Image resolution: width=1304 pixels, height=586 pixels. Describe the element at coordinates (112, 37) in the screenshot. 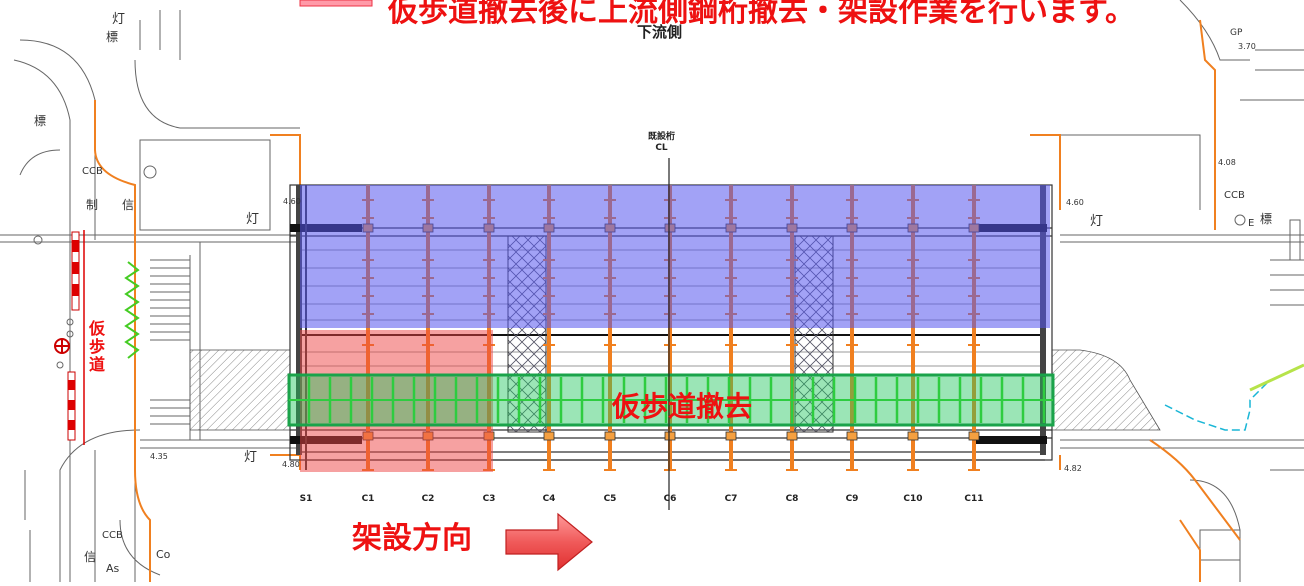

I see `sign-top: 標` at that location.